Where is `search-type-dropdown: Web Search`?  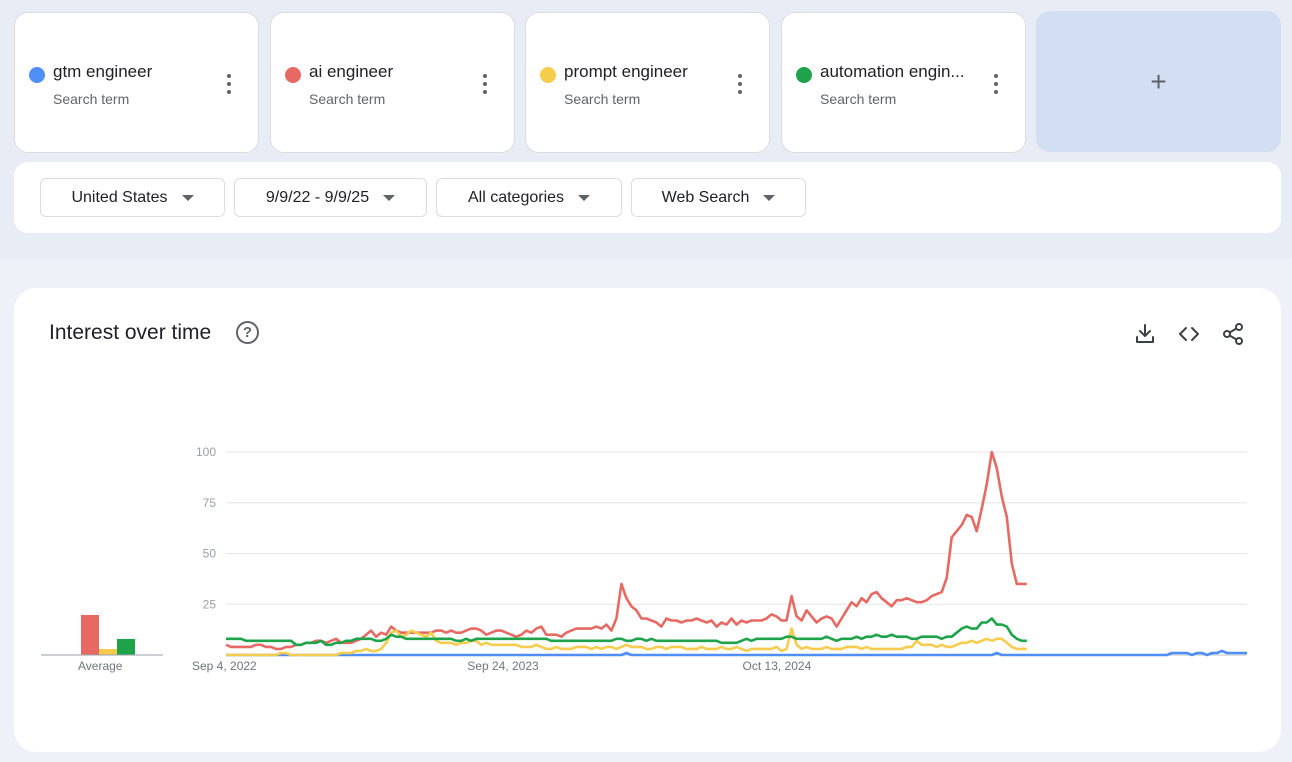 search-type-dropdown: Web Search is located at coordinates (718, 197).